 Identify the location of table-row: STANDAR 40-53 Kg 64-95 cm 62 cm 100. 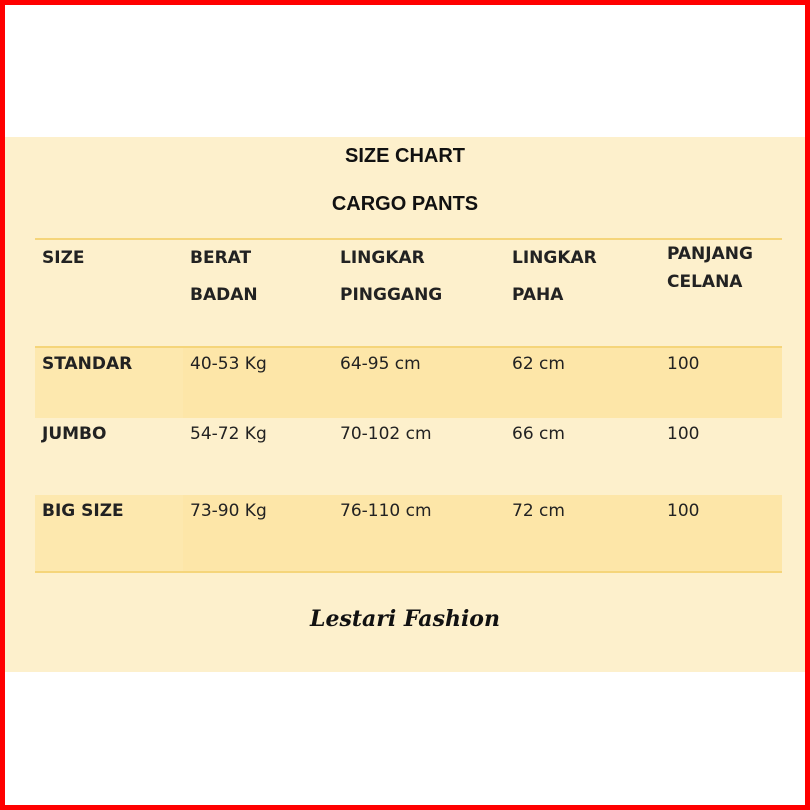
(408, 382).